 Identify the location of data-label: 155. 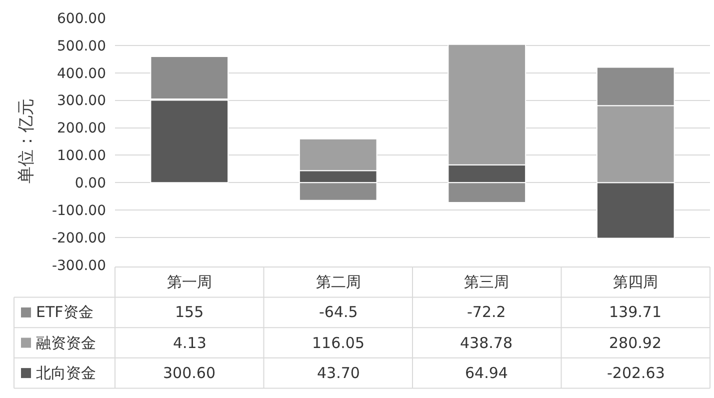
(189, 312).